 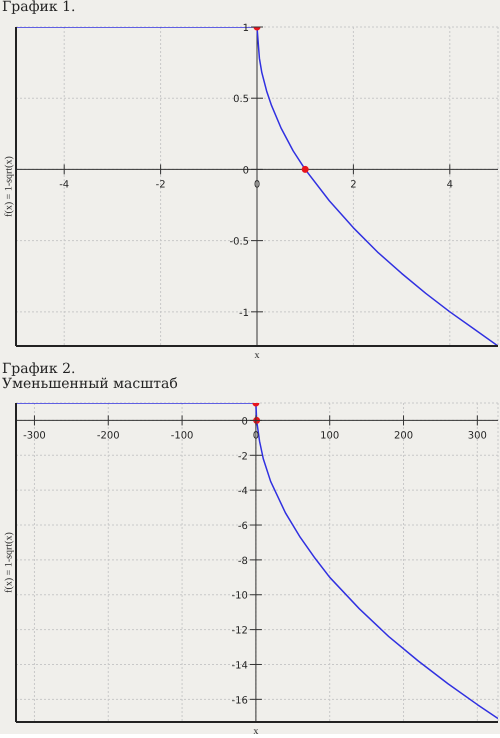 I want to click on y-tick-label: -0.5, so click(x=239, y=242).